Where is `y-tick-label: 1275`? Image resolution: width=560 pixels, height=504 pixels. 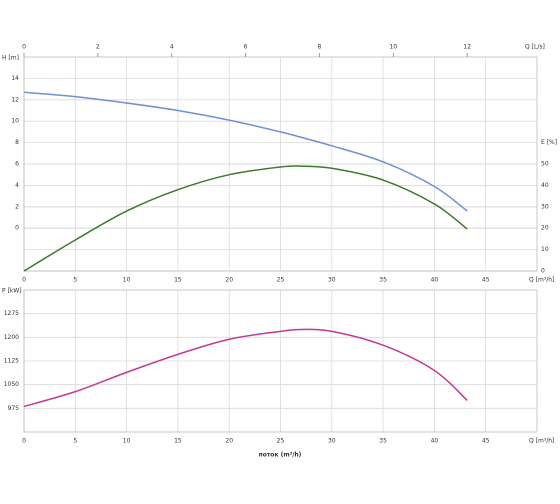
y-tick-label: 1275 is located at coordinates (11, 313).